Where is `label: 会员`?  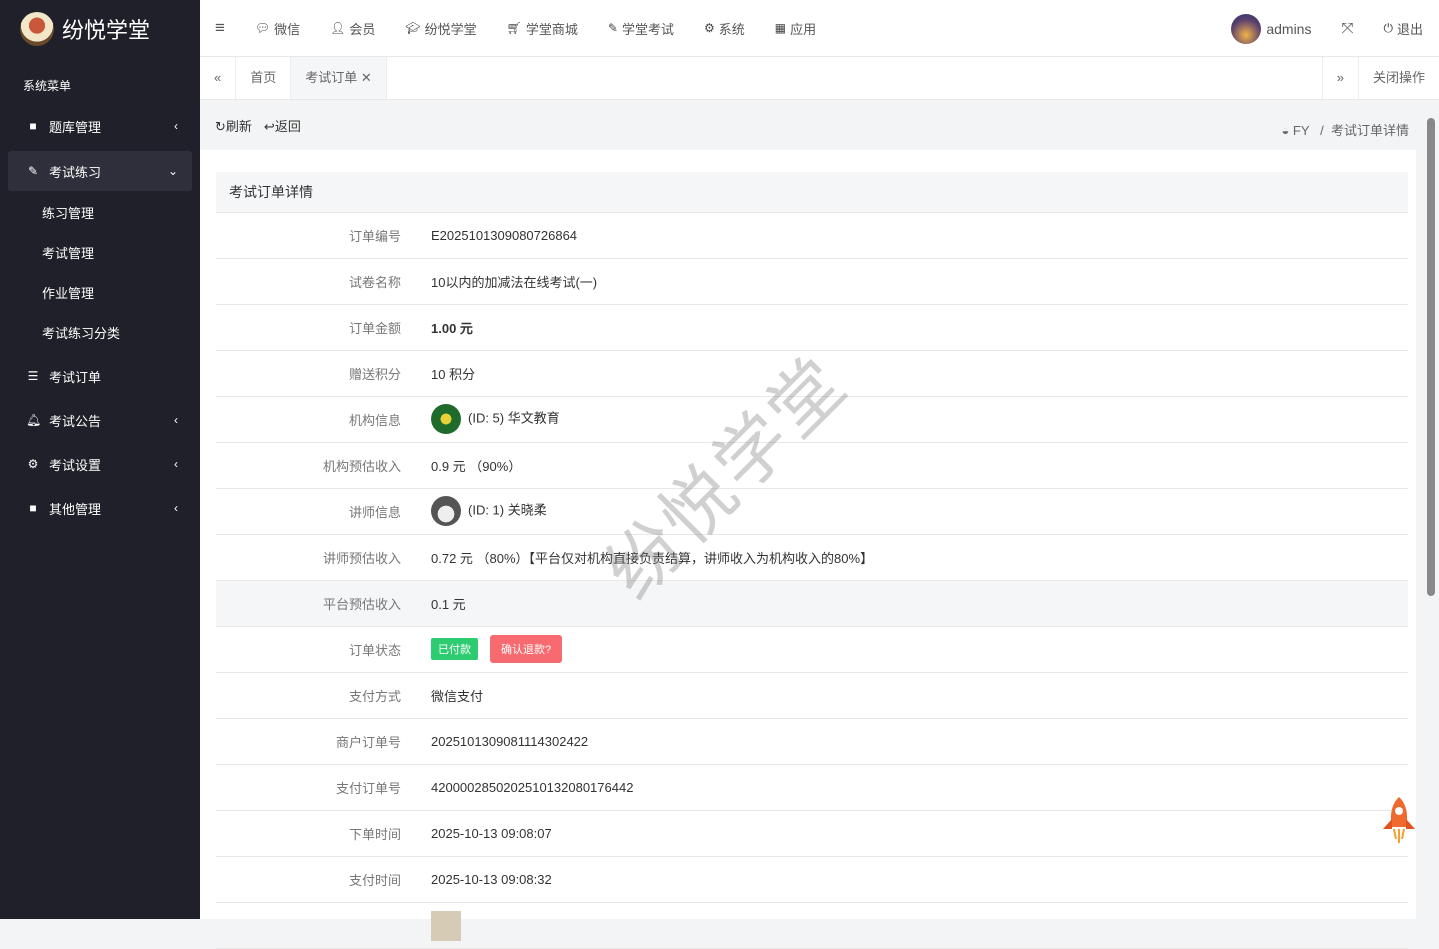 label: 会员 is located at coordinates (362, 29).